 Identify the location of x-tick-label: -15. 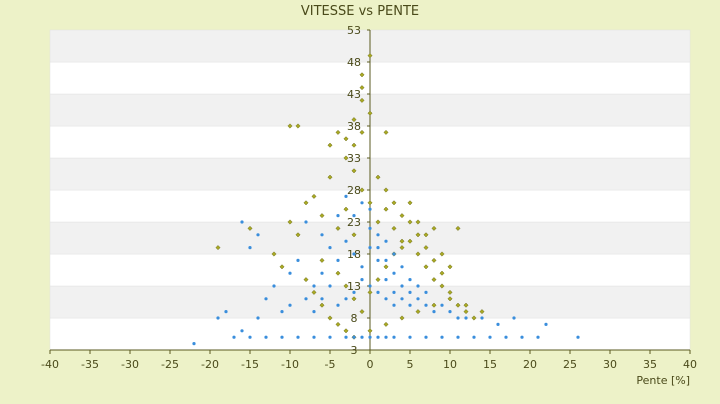
(250, 364).